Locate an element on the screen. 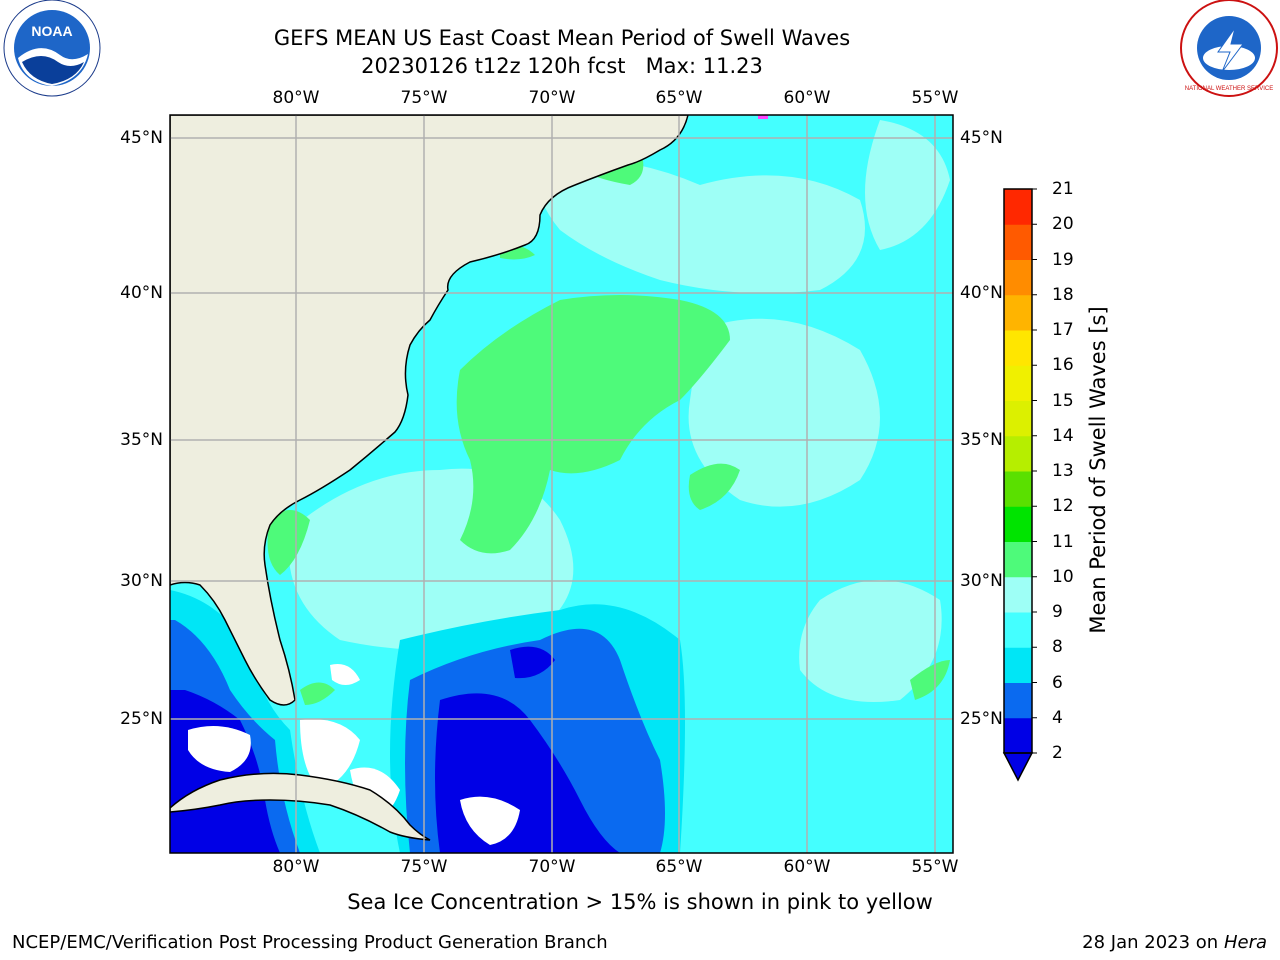  colorbar-extend-arrow is located at coordinates (1018, 767).